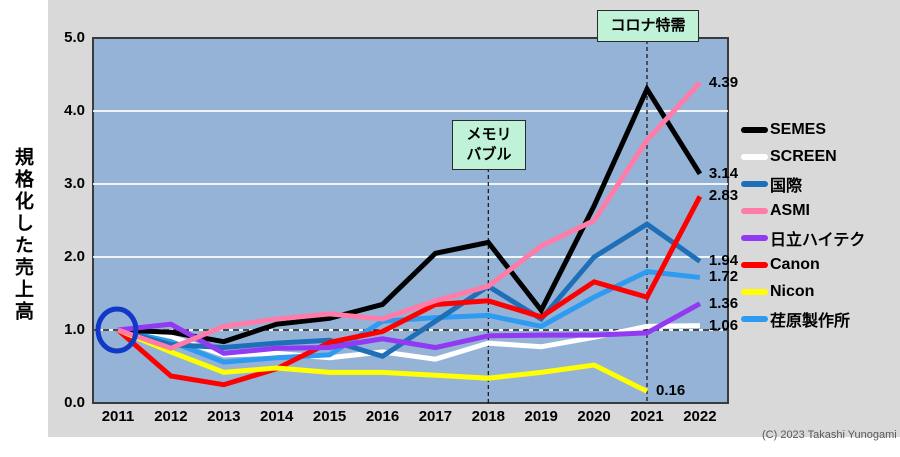 This screenshot has height=457, width=900. I want to click on legend-label: Nicon, so click(792, 291).